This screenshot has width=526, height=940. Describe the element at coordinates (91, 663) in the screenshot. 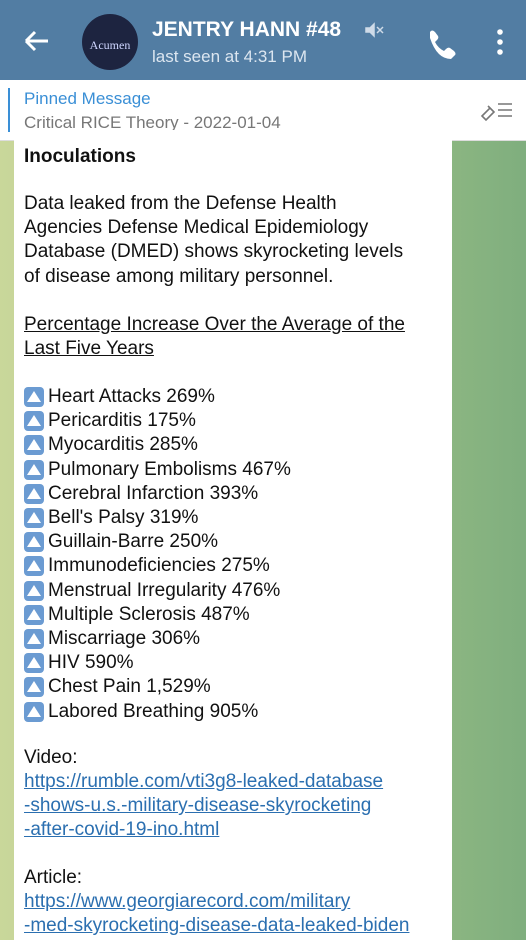

I see `list-item: HIV 590%` at that location.